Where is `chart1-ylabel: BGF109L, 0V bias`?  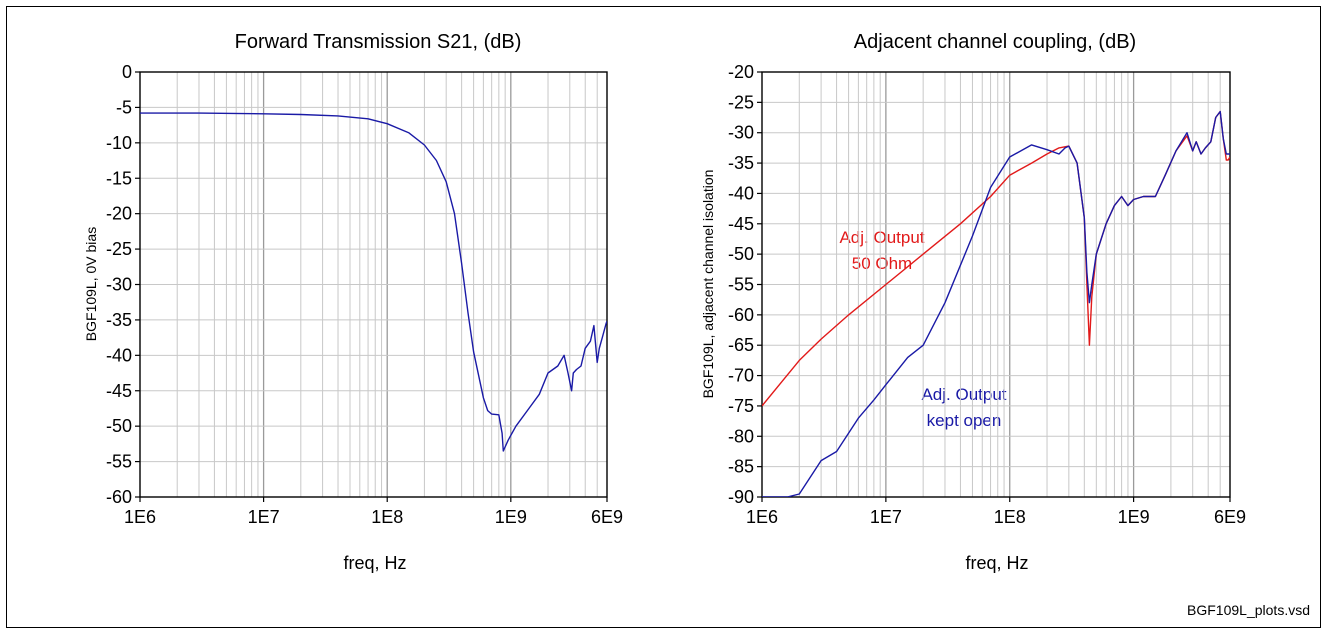
chart1-ylabel: BGF109L, 0V bias is located at coordinates (91, 284).